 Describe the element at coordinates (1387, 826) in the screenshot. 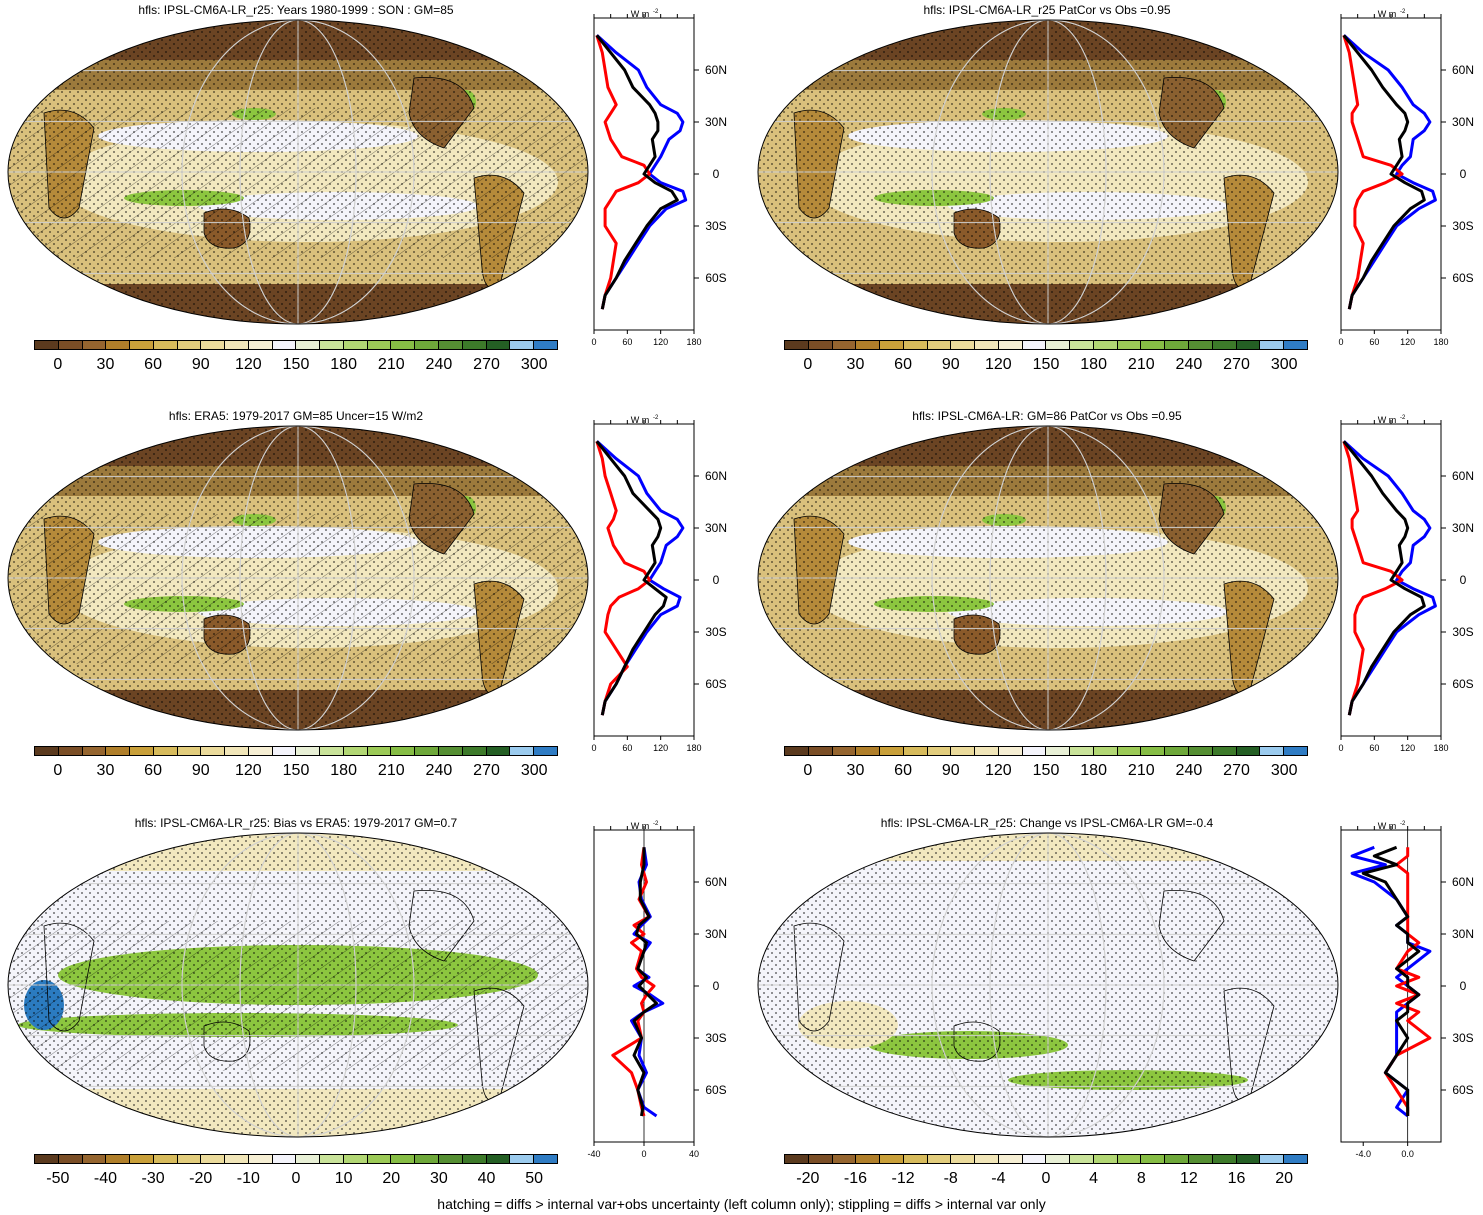

I see `zonal-unit-label: W m` at that location.